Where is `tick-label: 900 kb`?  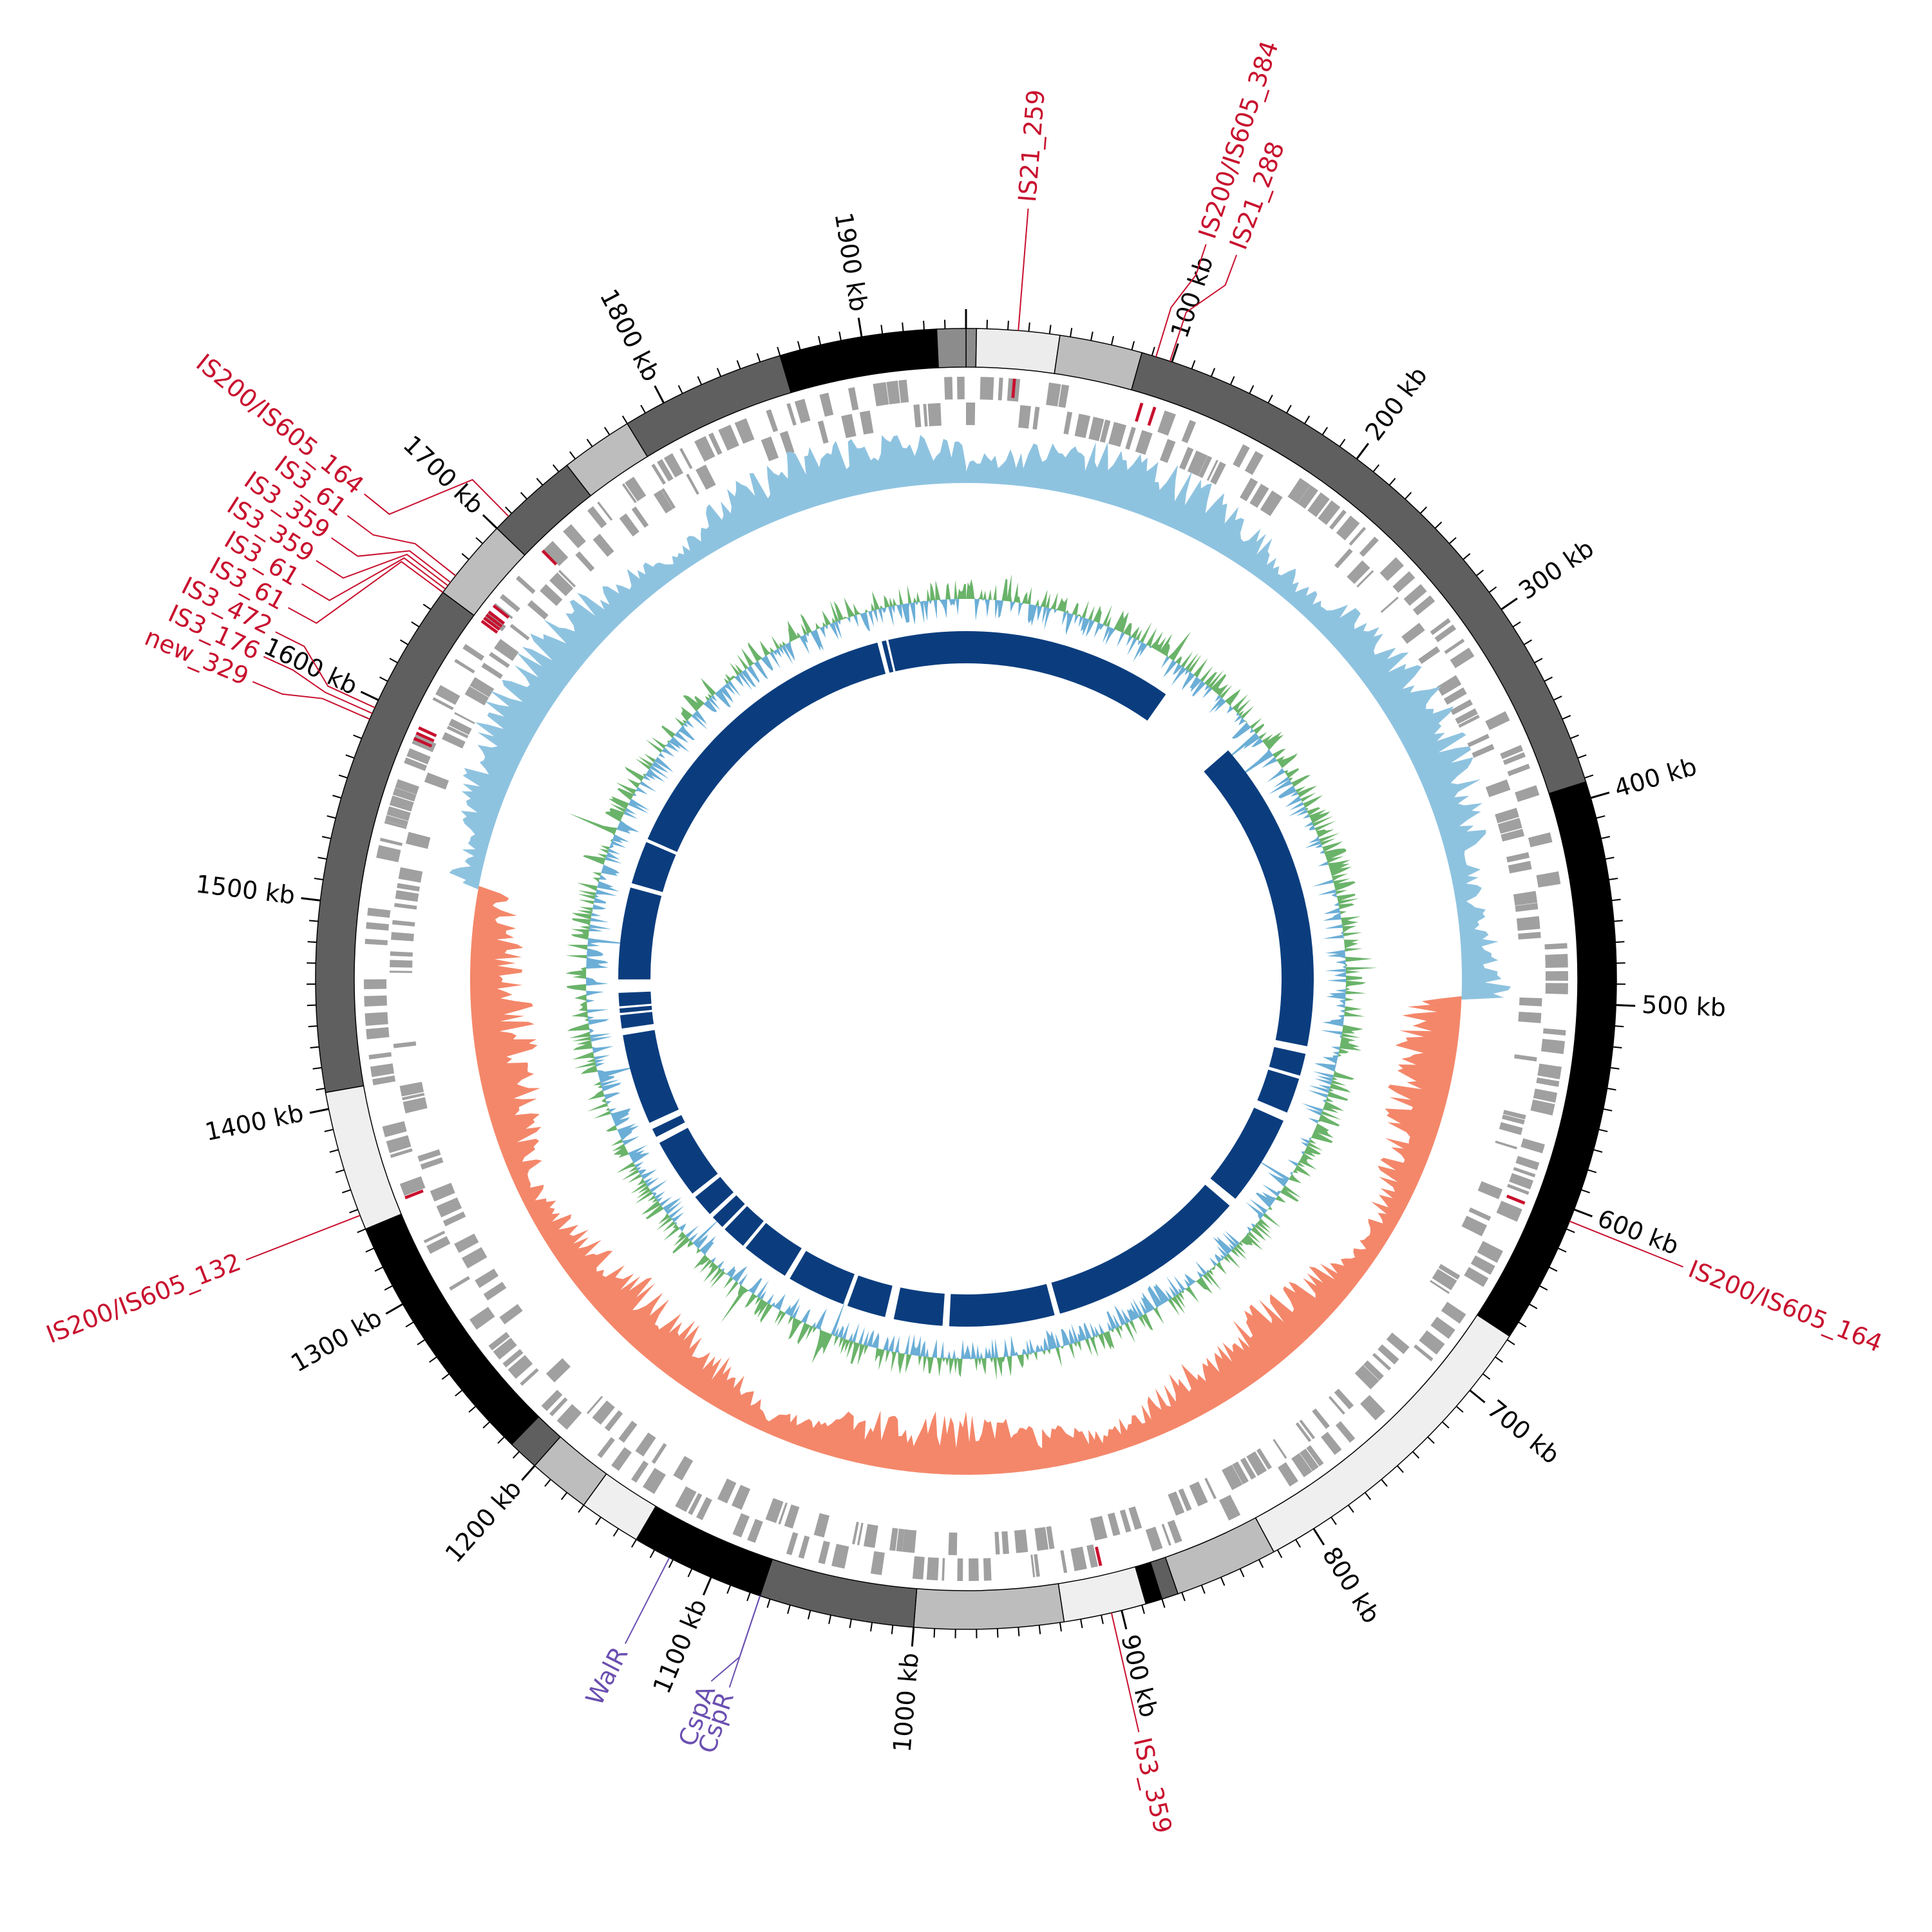 tick-label: 900 kb is located at coordinates (1139, 1676).